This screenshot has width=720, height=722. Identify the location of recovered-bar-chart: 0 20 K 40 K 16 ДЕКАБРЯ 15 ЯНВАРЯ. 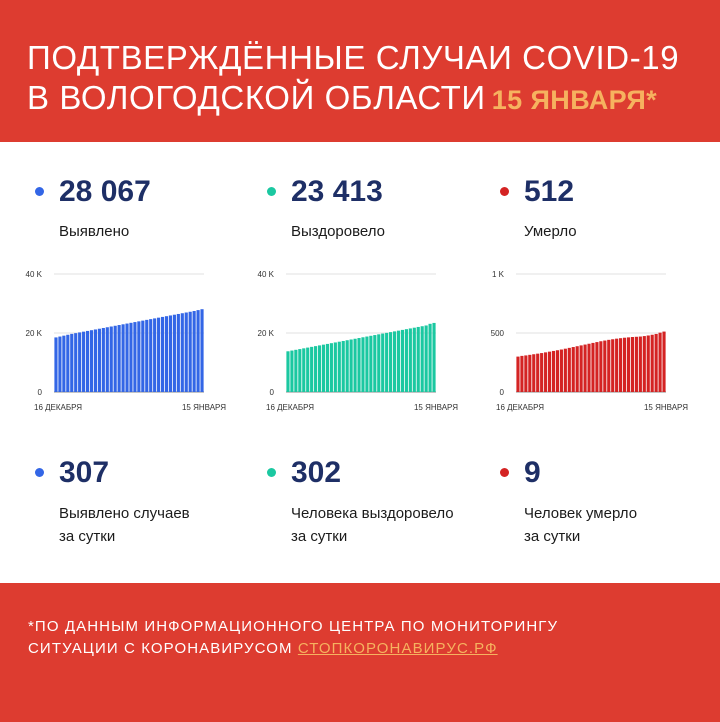
(358, 341).